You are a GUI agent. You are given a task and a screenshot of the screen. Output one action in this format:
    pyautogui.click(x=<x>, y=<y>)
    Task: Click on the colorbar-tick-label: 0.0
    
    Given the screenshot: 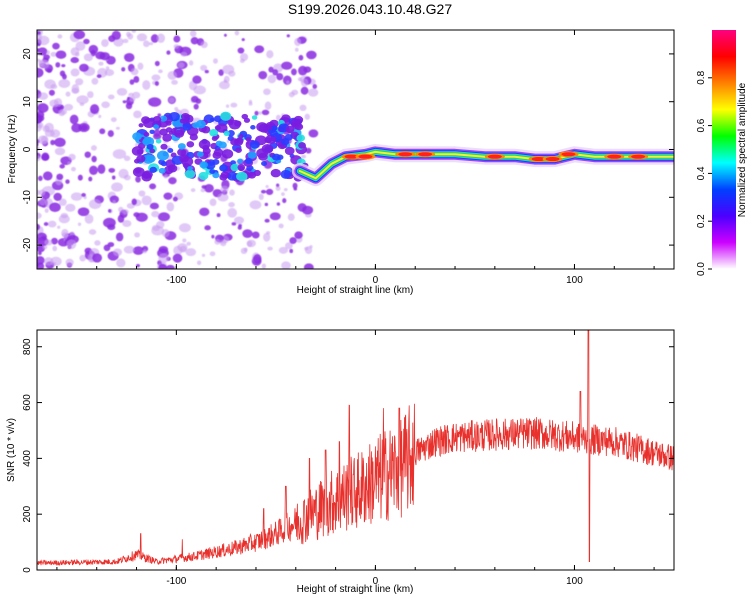 What is the action you would take?
    pyautogui.click(x=701, y=269)
    